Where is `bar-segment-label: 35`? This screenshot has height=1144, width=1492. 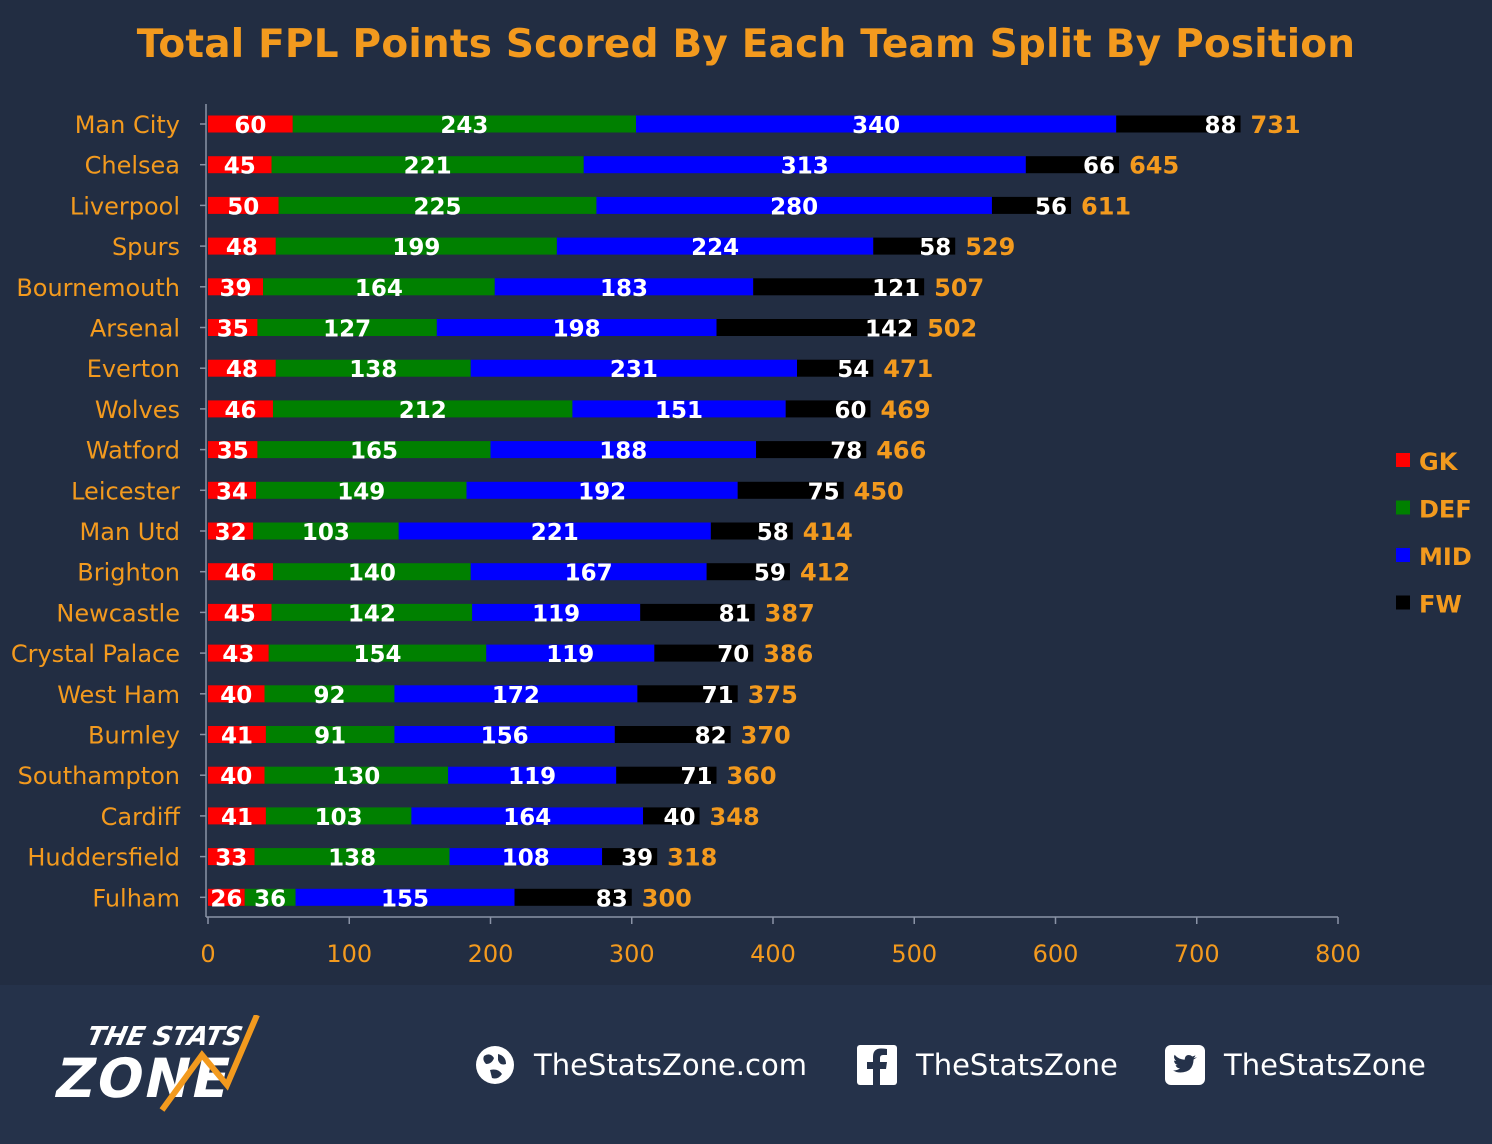
bar-segment-label: 35 is located at coordinates (233, 330).